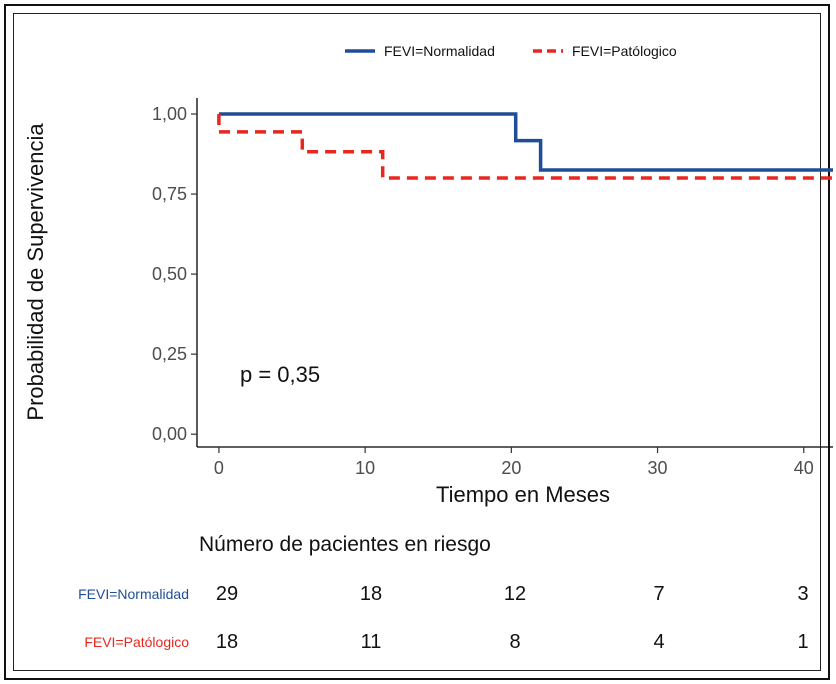 Image resolution: width=836 pixels, height=684 pixels. I want to click on x-tick-label: 10, so click(365, 468).